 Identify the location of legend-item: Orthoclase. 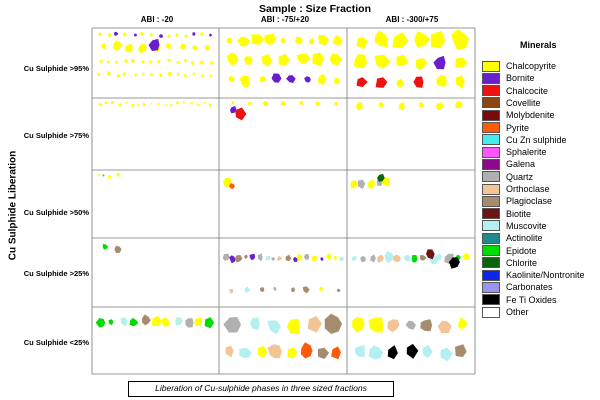
(516, 189).